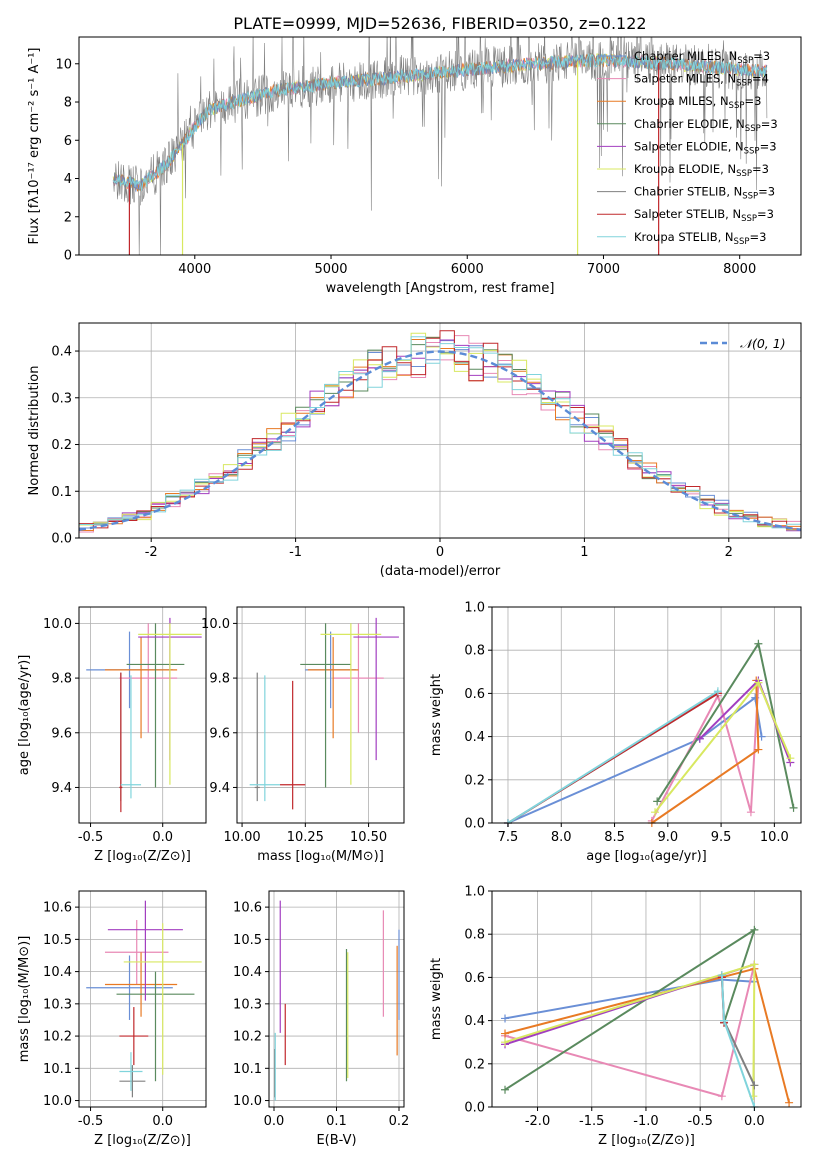  What do you see at coordinates (68, 141) in the screenshot?
I see `y-tick-label: 6` at bounding box center [68, 141].